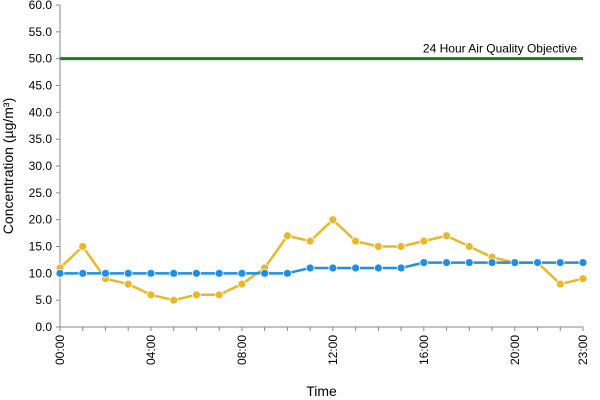 Image resolution: width=600 pixels, height=400 pixels. What do you see at coordinates (151, 350) in the screenshot?
I see `x-tick-label: 04:00` at bounding box center [151, 350].